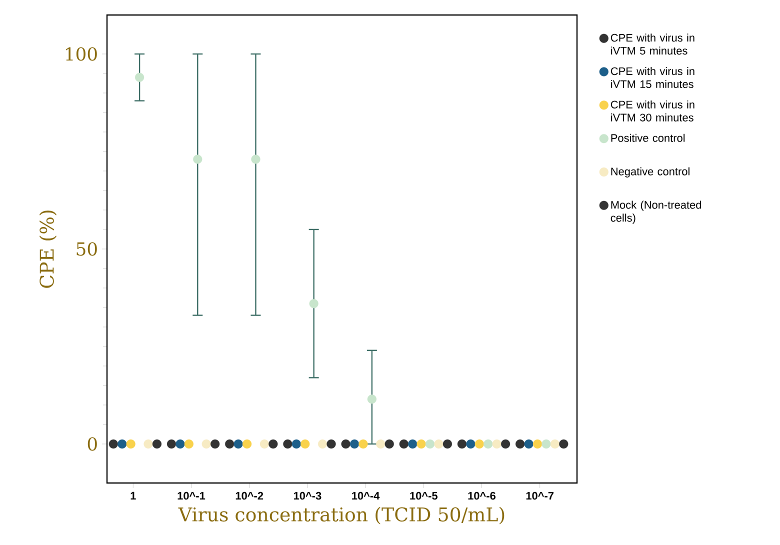  Describe the element at coordinates (366, 496) in the screenshot. I see `x-tick-label: 10^-4` at that location.